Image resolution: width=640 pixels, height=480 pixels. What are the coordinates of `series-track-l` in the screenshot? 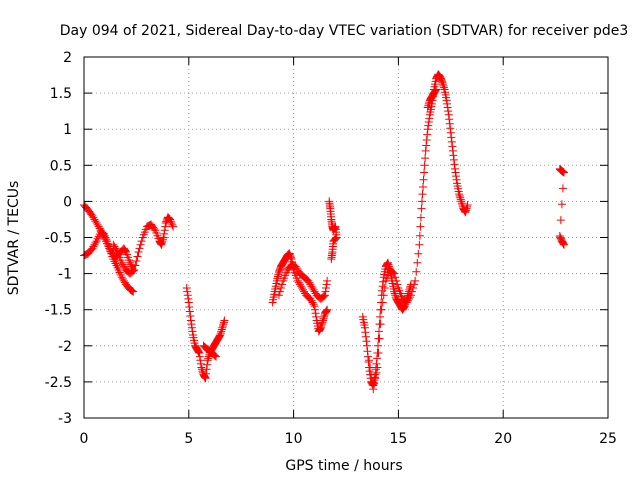 It's located at (561, 206).